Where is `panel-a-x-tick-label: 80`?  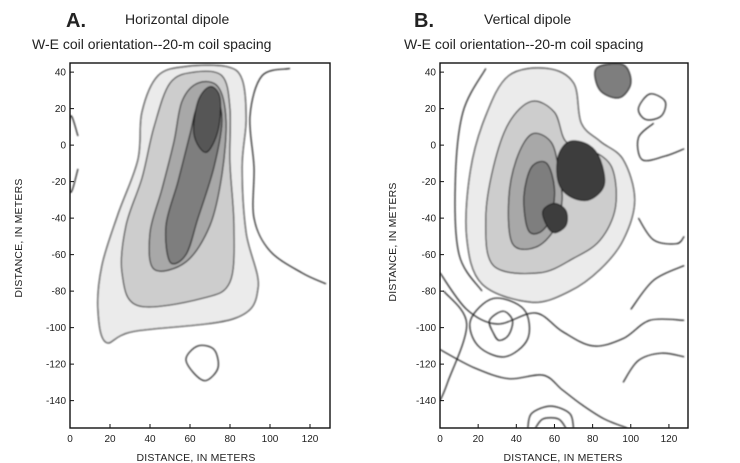 panel-a-x-tick-label: 80 is located at coordinates (230, 439).